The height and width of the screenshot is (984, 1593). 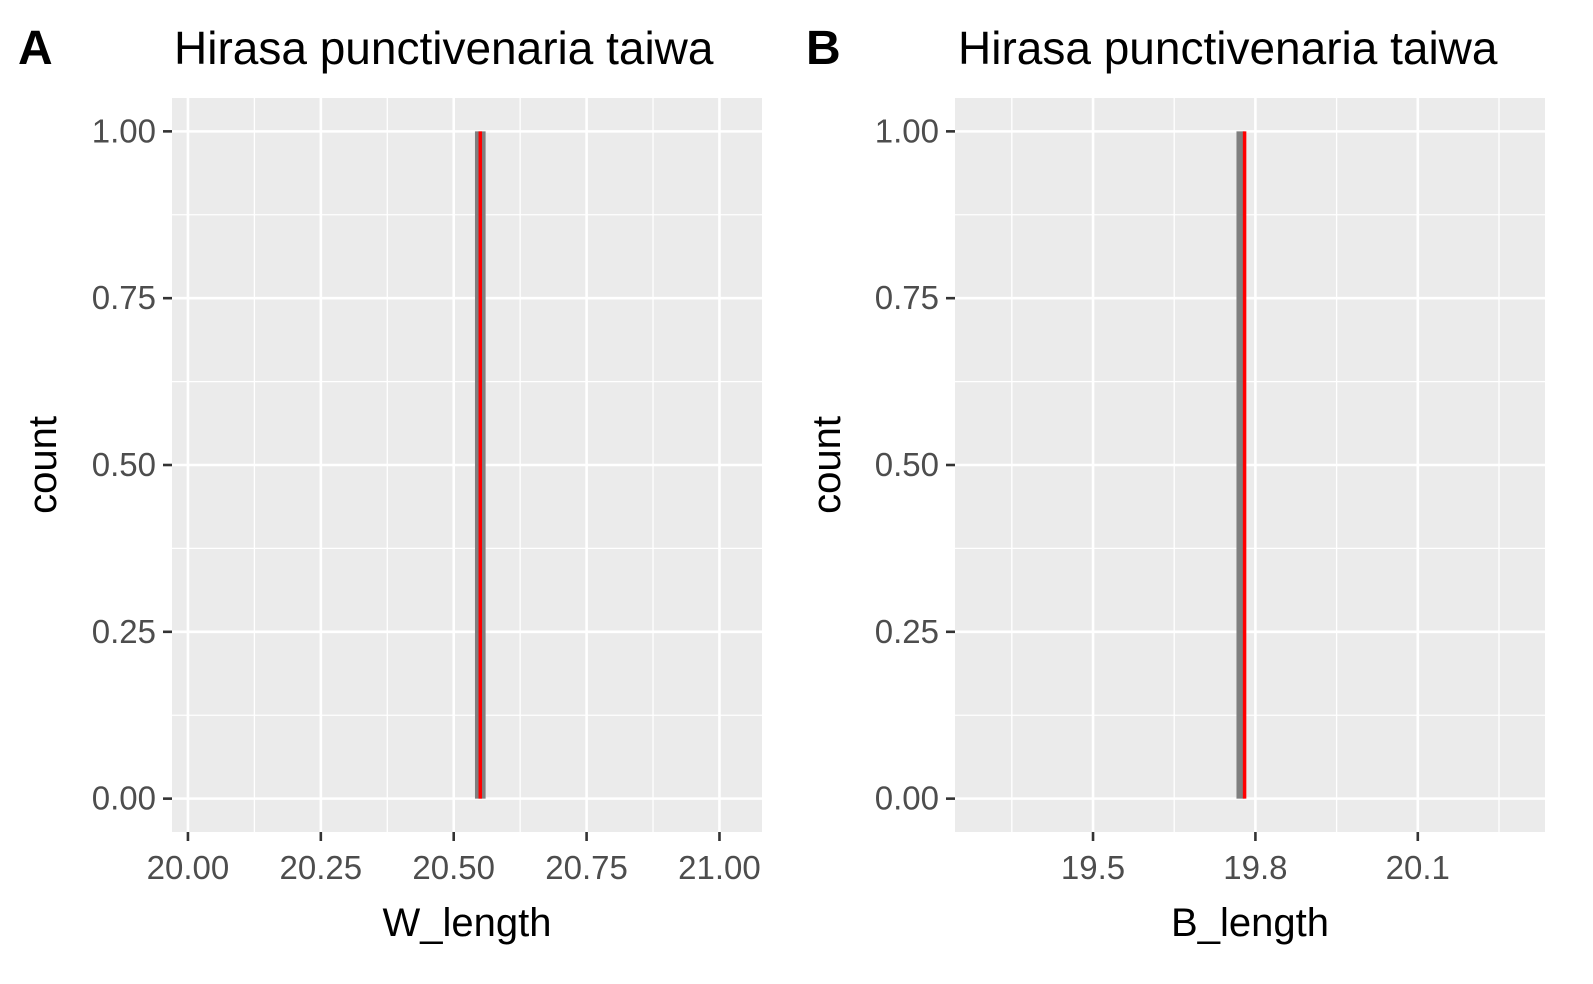 I want to click on chart-b-y-tick-label: 0.75, so click(x=907, y=297).